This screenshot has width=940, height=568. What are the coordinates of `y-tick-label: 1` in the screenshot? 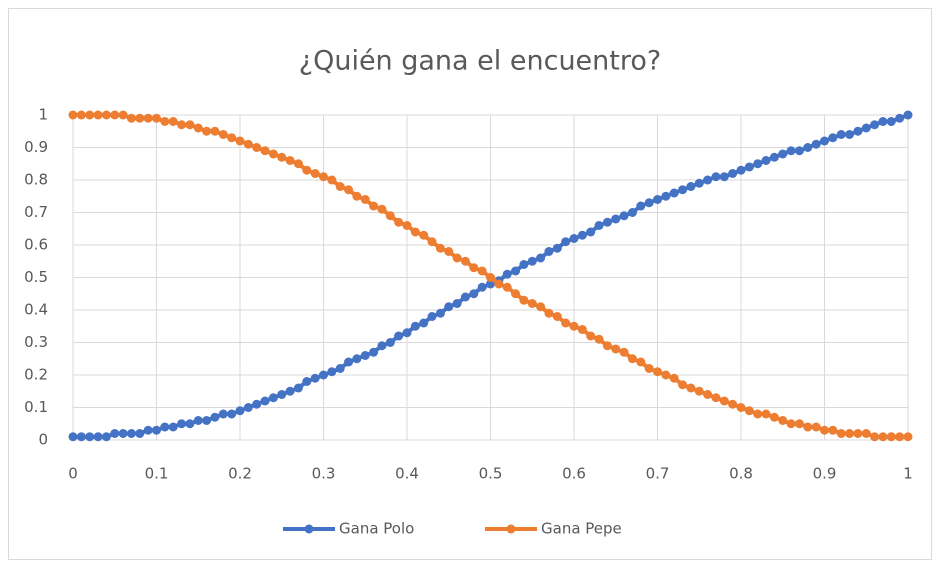 It's located at (43, 115).